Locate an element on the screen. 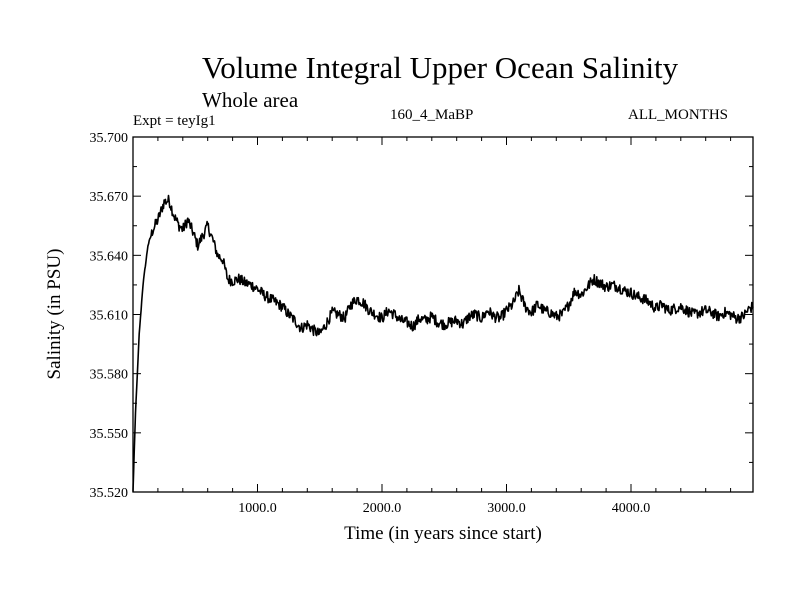 The width and height of the screenshot is (800, 600). x-tick-label: 1000.0 is located at coordinates (257, 508).